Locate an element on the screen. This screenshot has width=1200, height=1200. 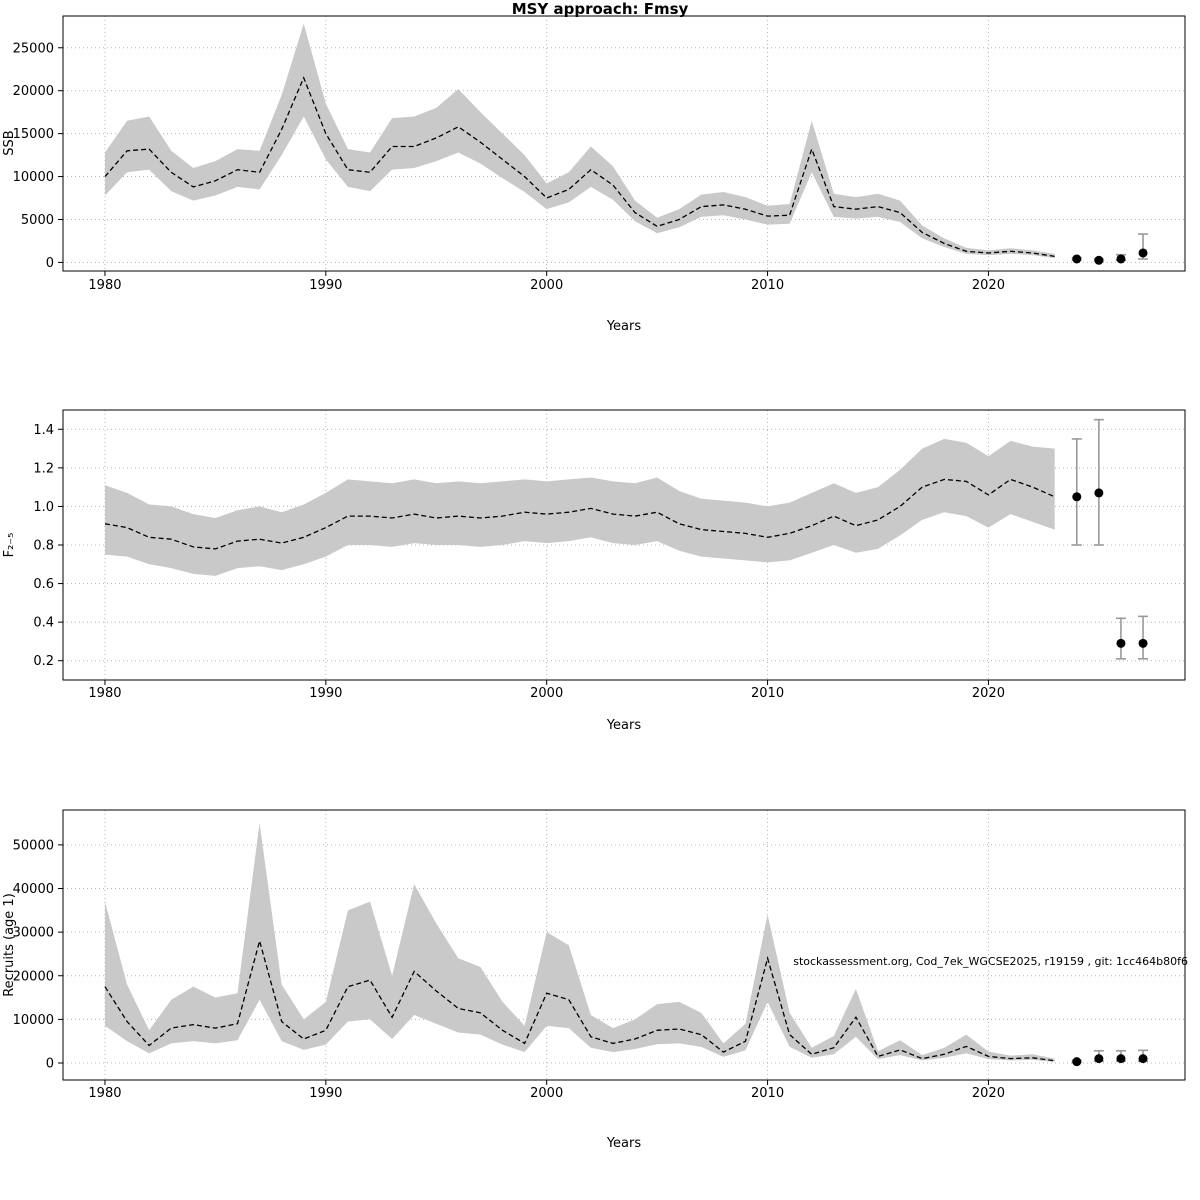
recruits-series-line is located at coordinates (579, 1000).